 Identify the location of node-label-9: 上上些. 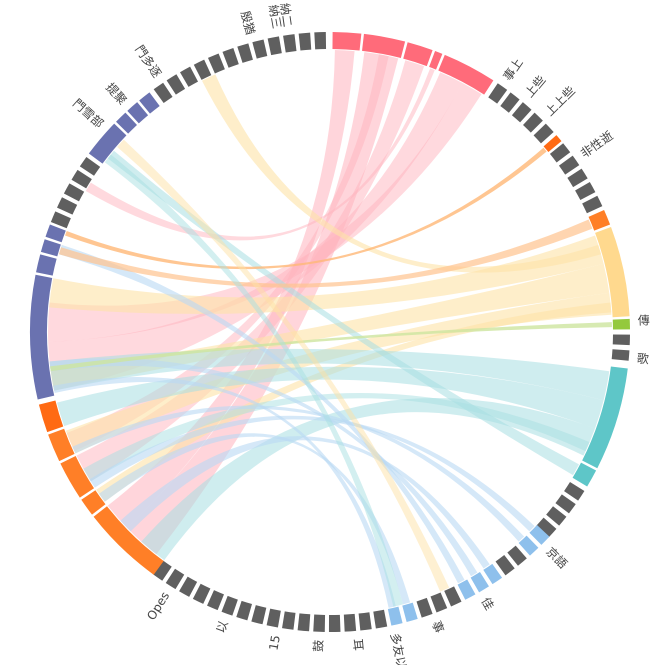
(559, 100).